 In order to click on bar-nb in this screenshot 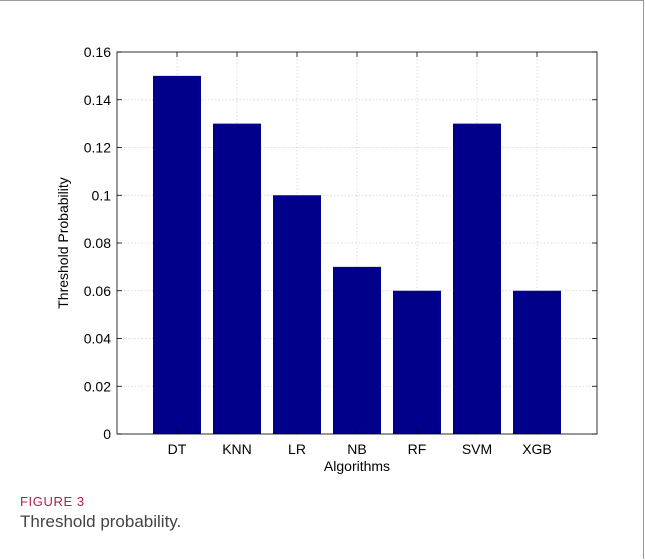, I will do `click(357, 350)`.